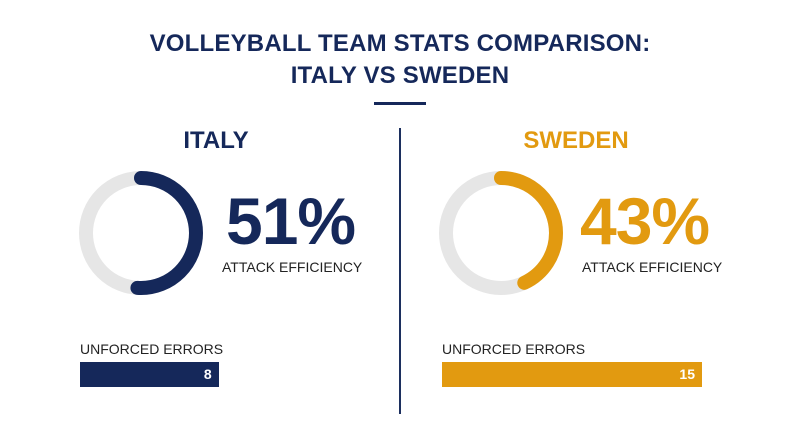  Describe the element at coordinates (400, 103) in the screenshot. I see `title-underline` at that location.